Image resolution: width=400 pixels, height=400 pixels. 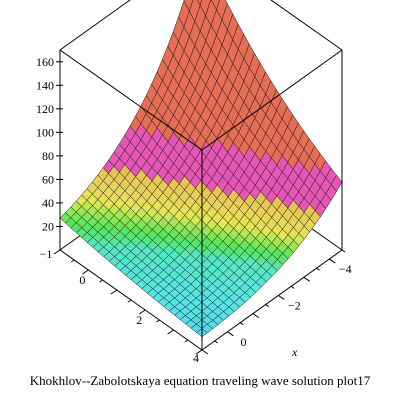 I want to click on y-tick-label: 2, so click(x=139, y=320).